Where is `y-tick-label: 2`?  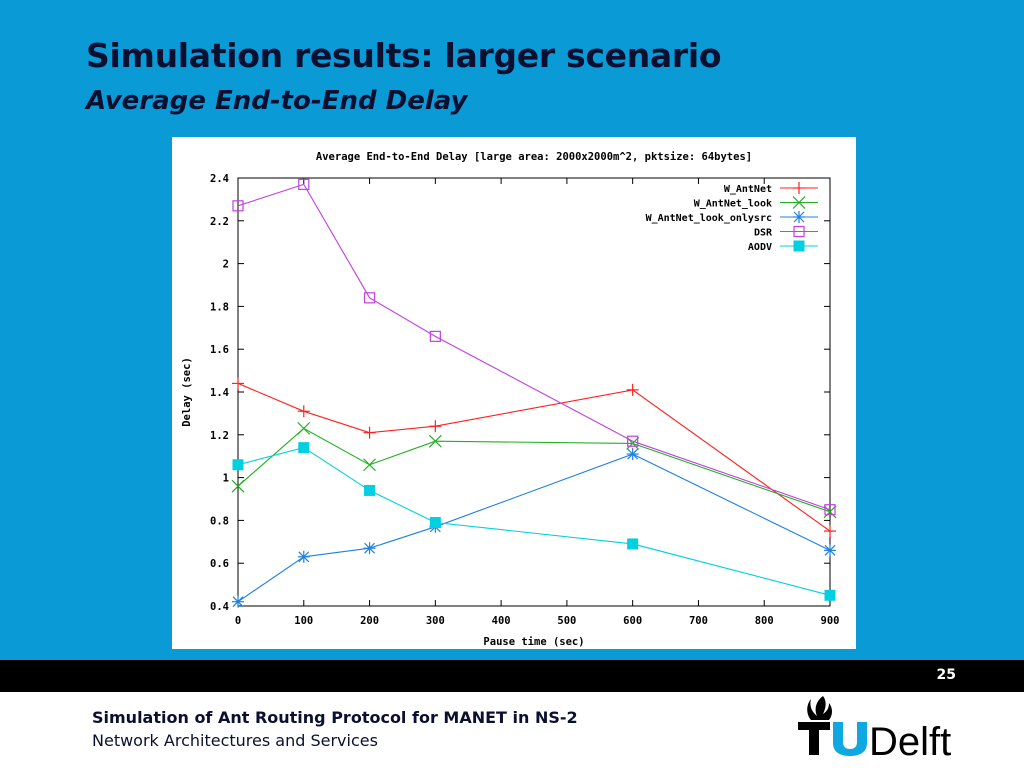
y-tick-label: 2 is located at coordinates (226, 265).